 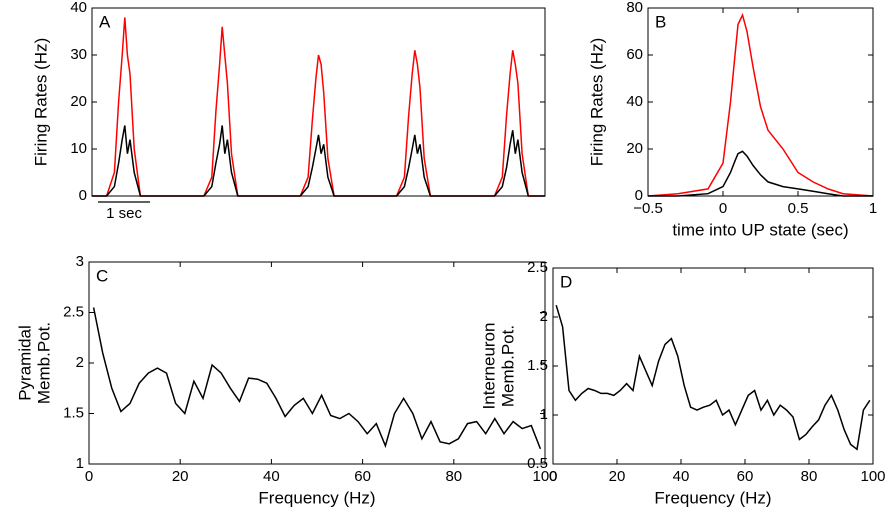 I want to click on x-tick-label: 1, so click(x=873, y=208).